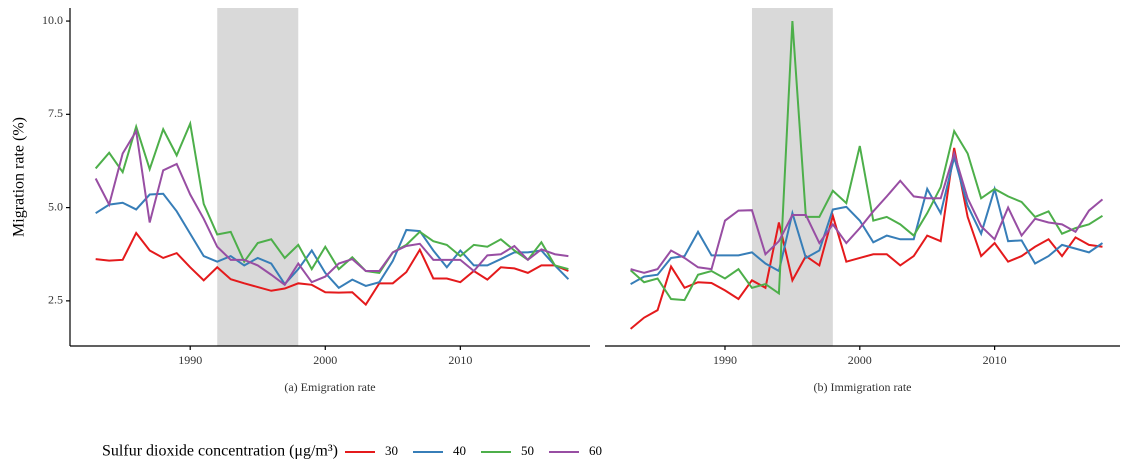  I want to click on x-axis-title: (a) Emigration rate, so click(329, 387).